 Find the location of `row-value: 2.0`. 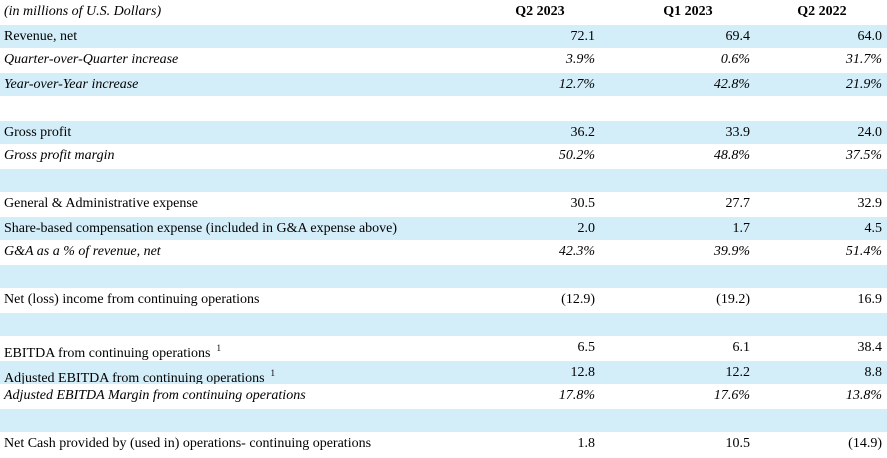

row-value: 2.0 is located at coordinates (586, 228).